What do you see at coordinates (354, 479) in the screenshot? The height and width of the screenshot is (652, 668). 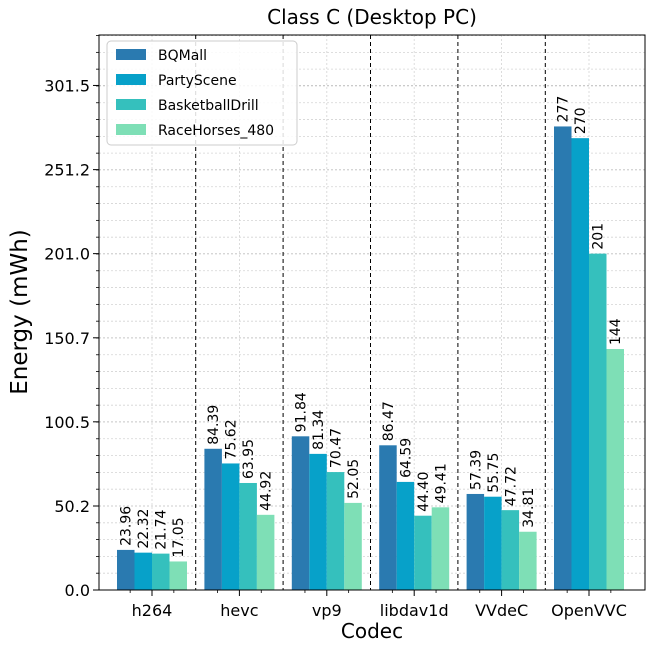 I see `bar-value-label: 52.05` at bounding box center [354, 479].